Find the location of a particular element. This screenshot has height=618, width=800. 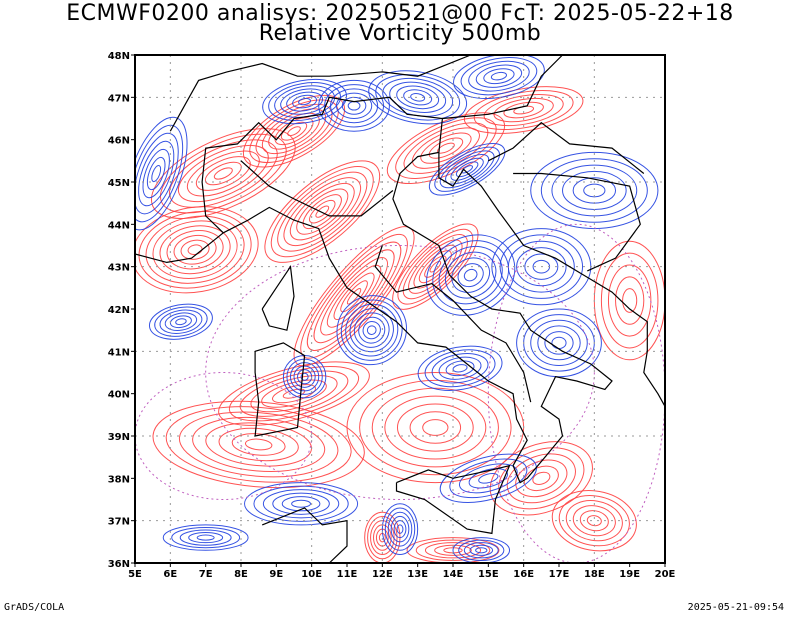

footer-software: GrADS/COLA is located at coordinates (34, 607).